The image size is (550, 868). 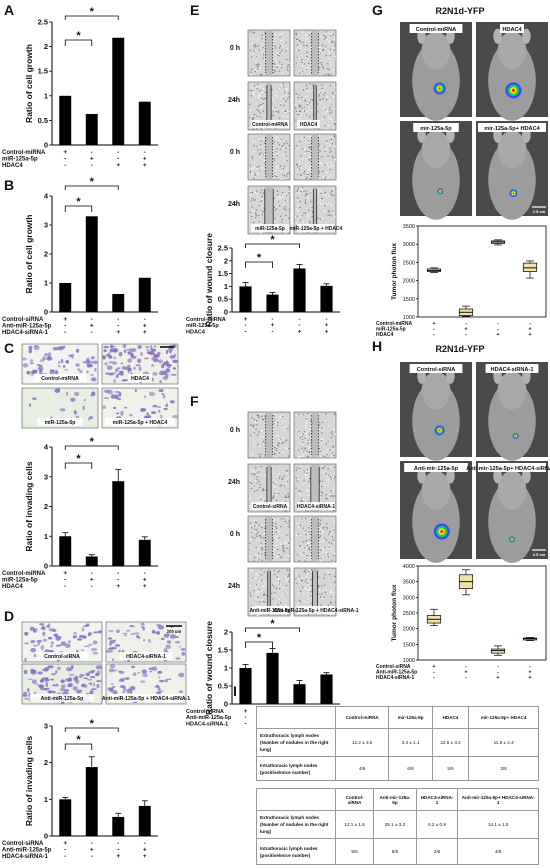 What do you see at coordinates (433, 324) in the screenshot?
I see `panel-g-sign: +` at bounding box center [433, 324].